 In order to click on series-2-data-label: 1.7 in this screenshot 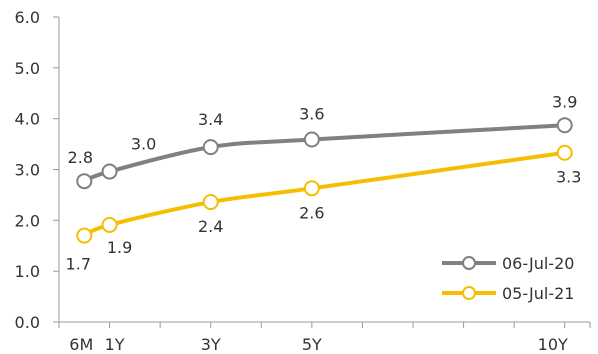, I will do `click(78, 264)`.